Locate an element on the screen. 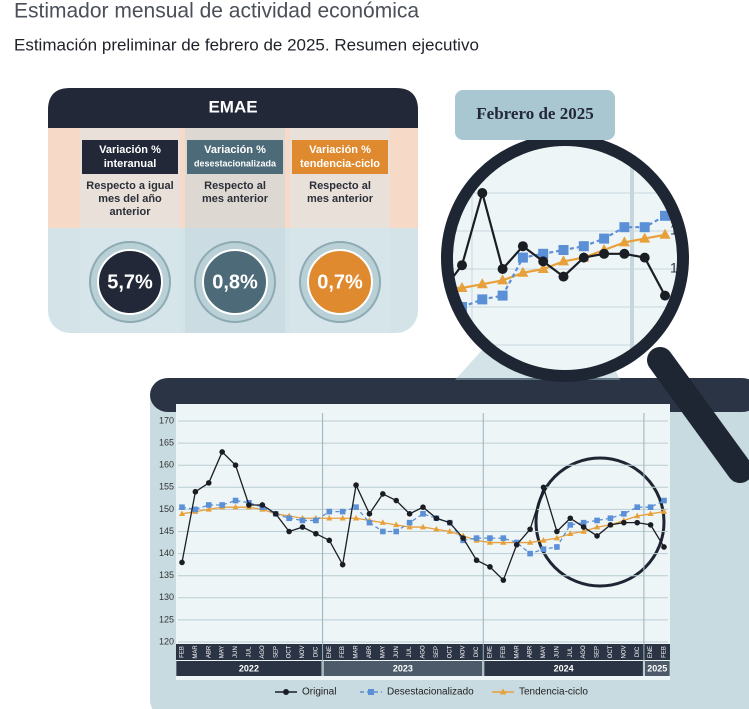 Image resolution: width=749 pixels, height=709 pixels. chart-header is located at coordinates (449, 395).